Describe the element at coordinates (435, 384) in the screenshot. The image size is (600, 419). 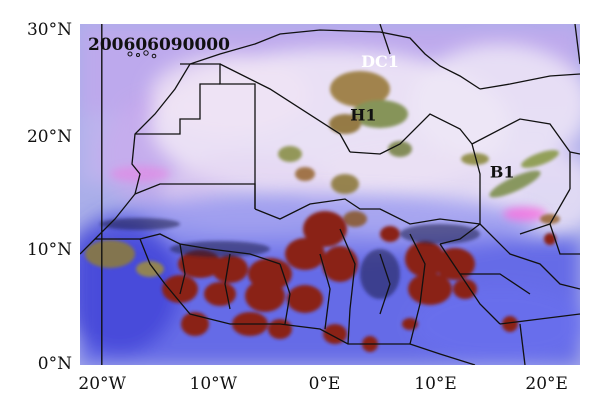
I see `x-tick-label: 10°E` at that location.